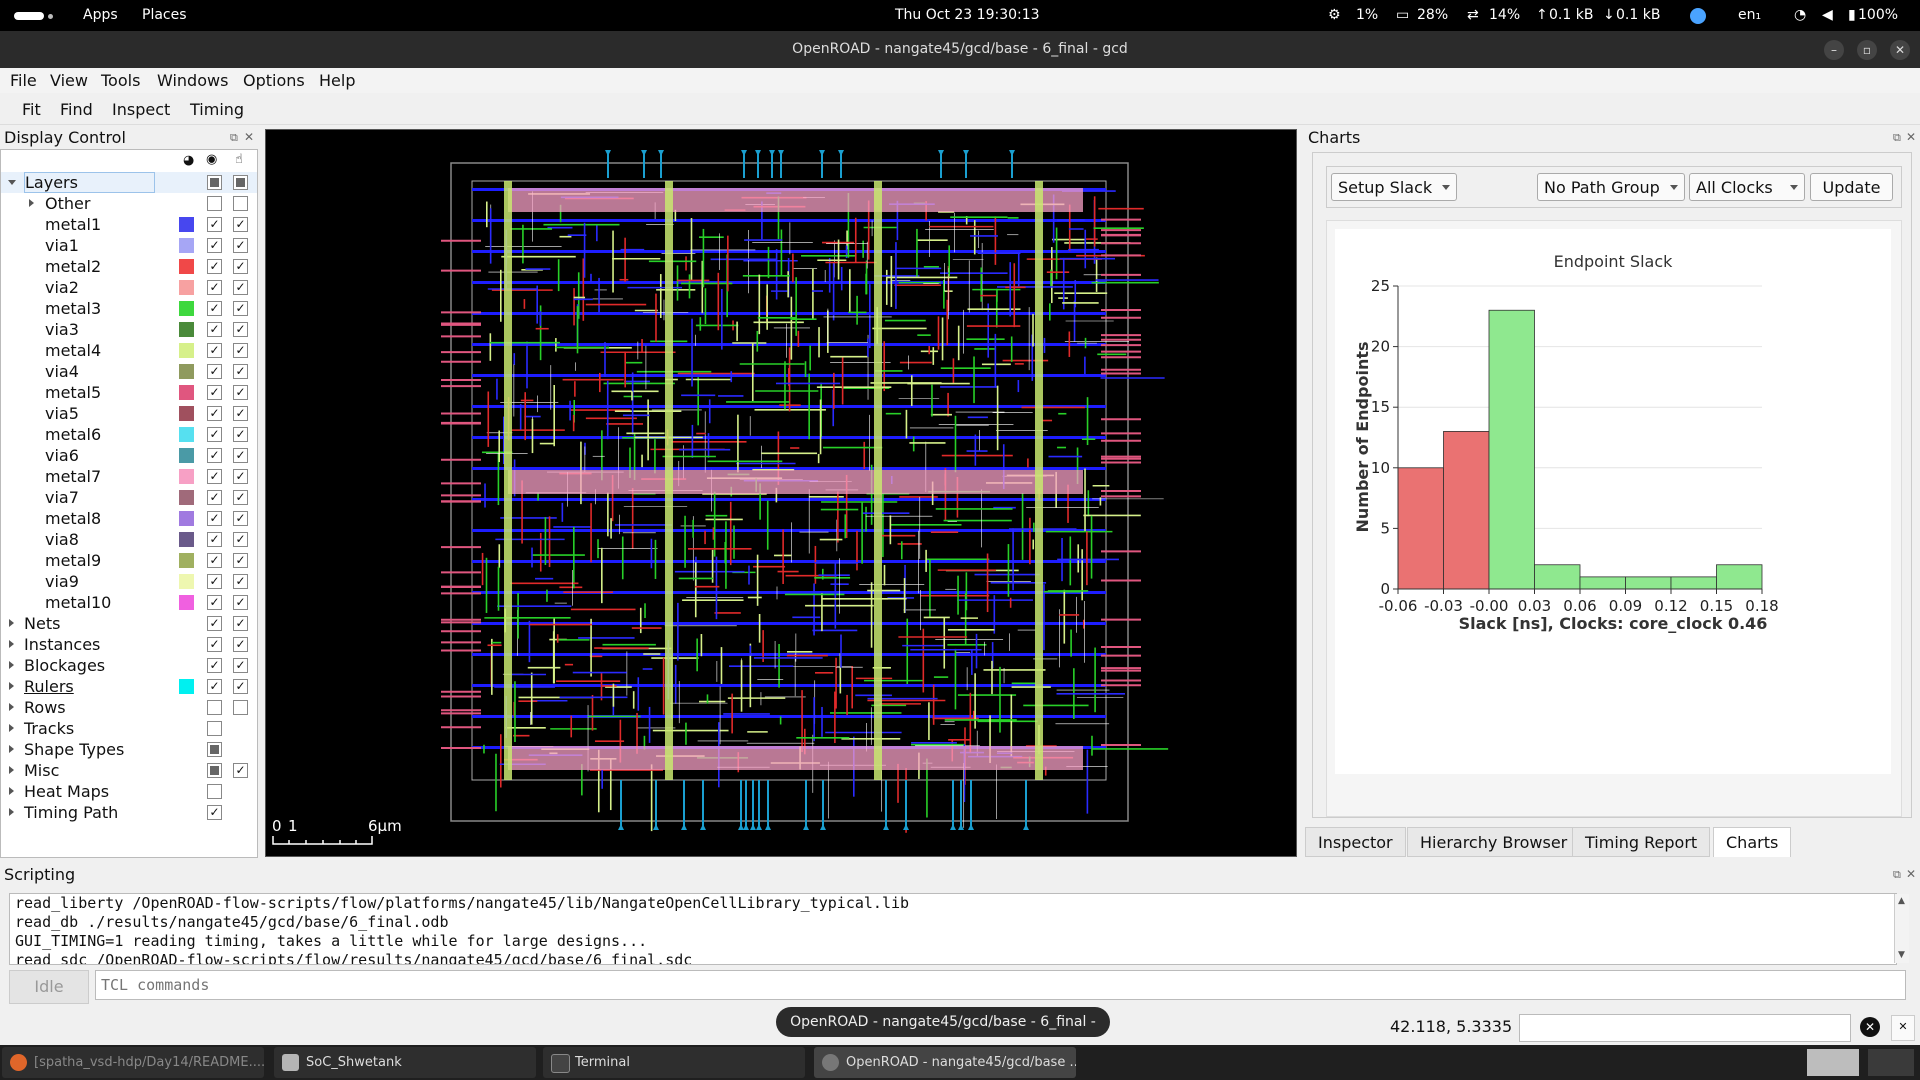 Image resolution: width=1920 pixels, height=1080 pixels. What do you see at coordinates (164, 15) in the screenshot?
I see `places-menu: Places` at bounding box center [164, 15].